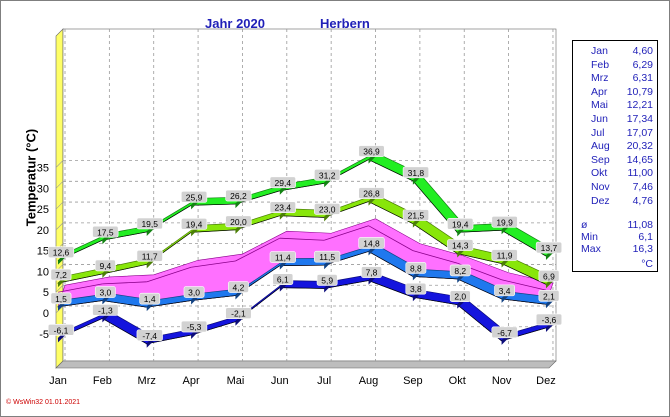 The width and height of the screenshot is (670, 417). Describe the element at coordinates (615, 119) in the screenshot. I see `stats-row: Jun 17,34` at that location.